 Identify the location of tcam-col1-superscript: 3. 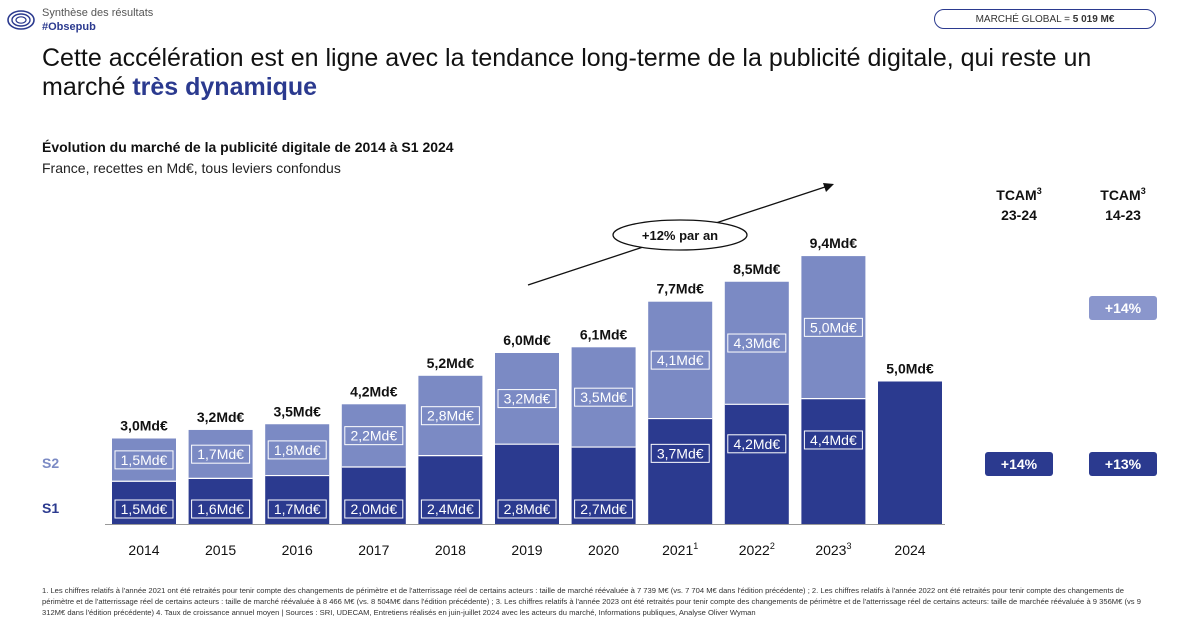
(1039, 191).